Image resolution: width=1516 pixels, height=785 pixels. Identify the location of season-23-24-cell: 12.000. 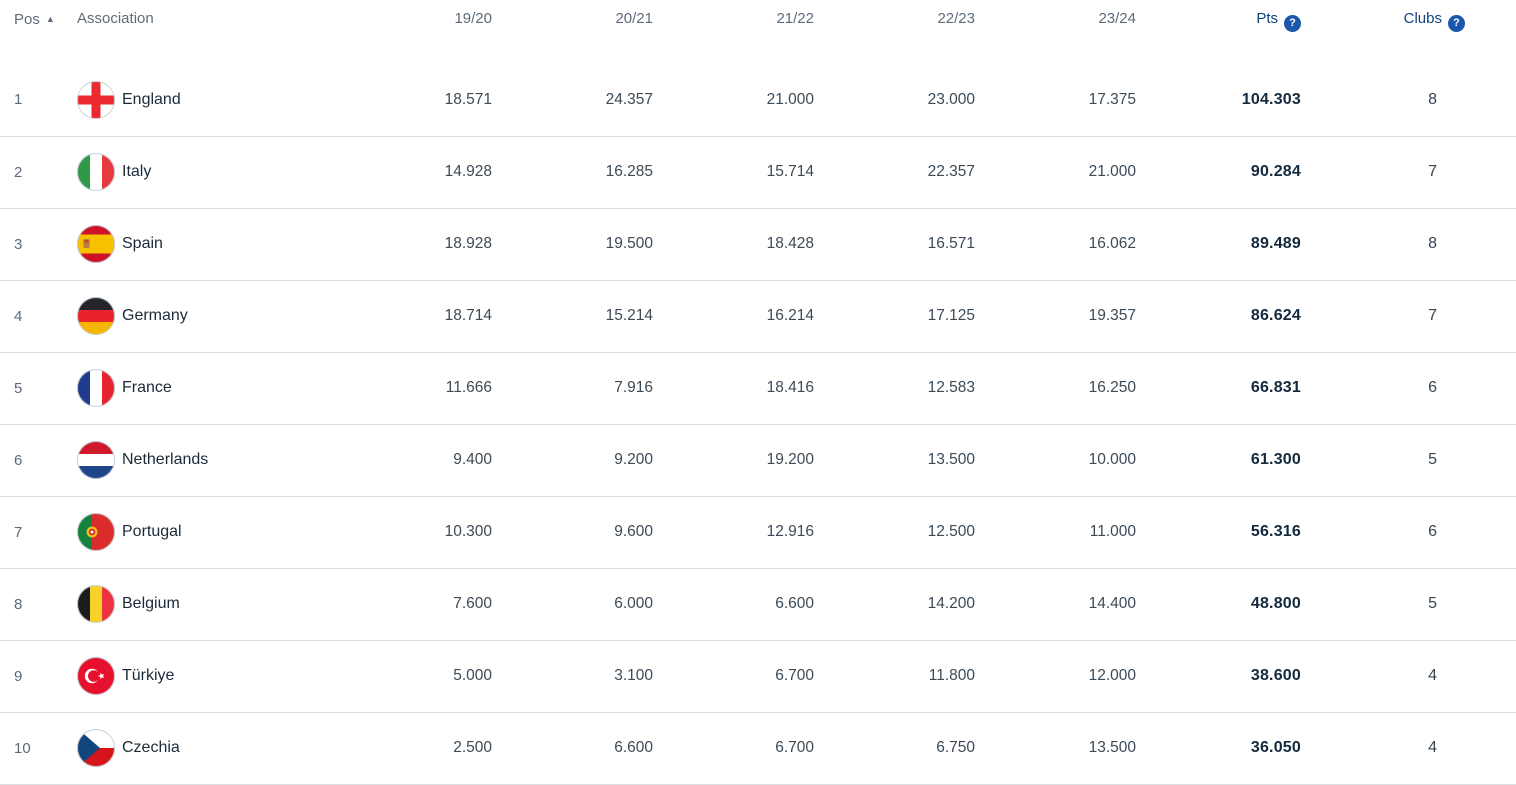
(1112, 675).